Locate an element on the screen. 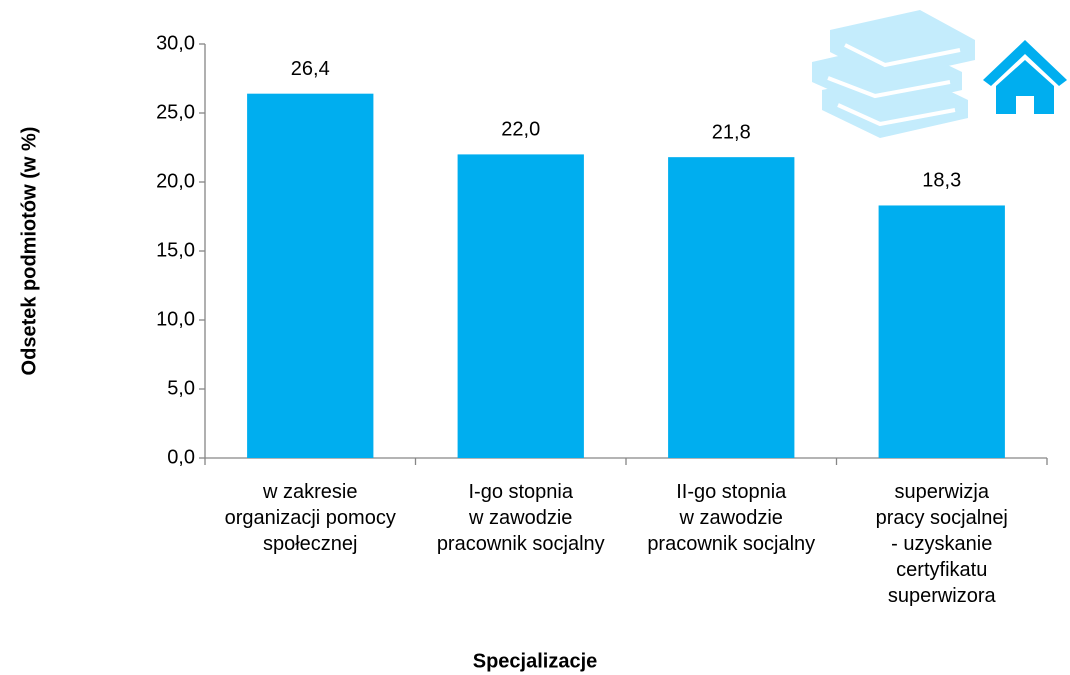 Image resolution: width=1070 pixels, height=675 pixels. x-tick-label: w zakresie organizacji pomocy społecznej is located at coordinates (310, 518).